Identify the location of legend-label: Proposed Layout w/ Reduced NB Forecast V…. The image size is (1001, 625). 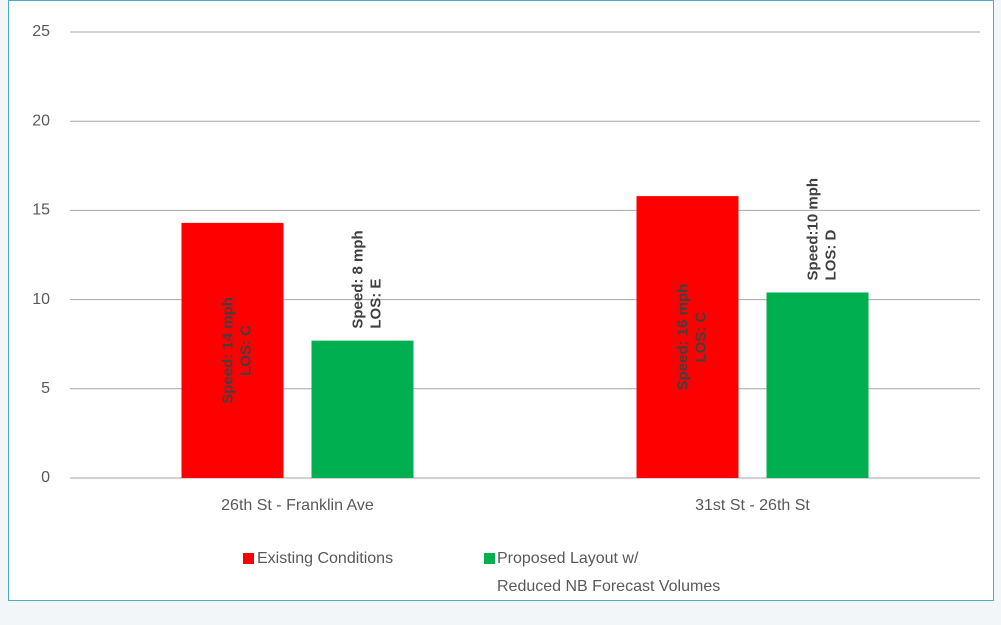
(609, 572).